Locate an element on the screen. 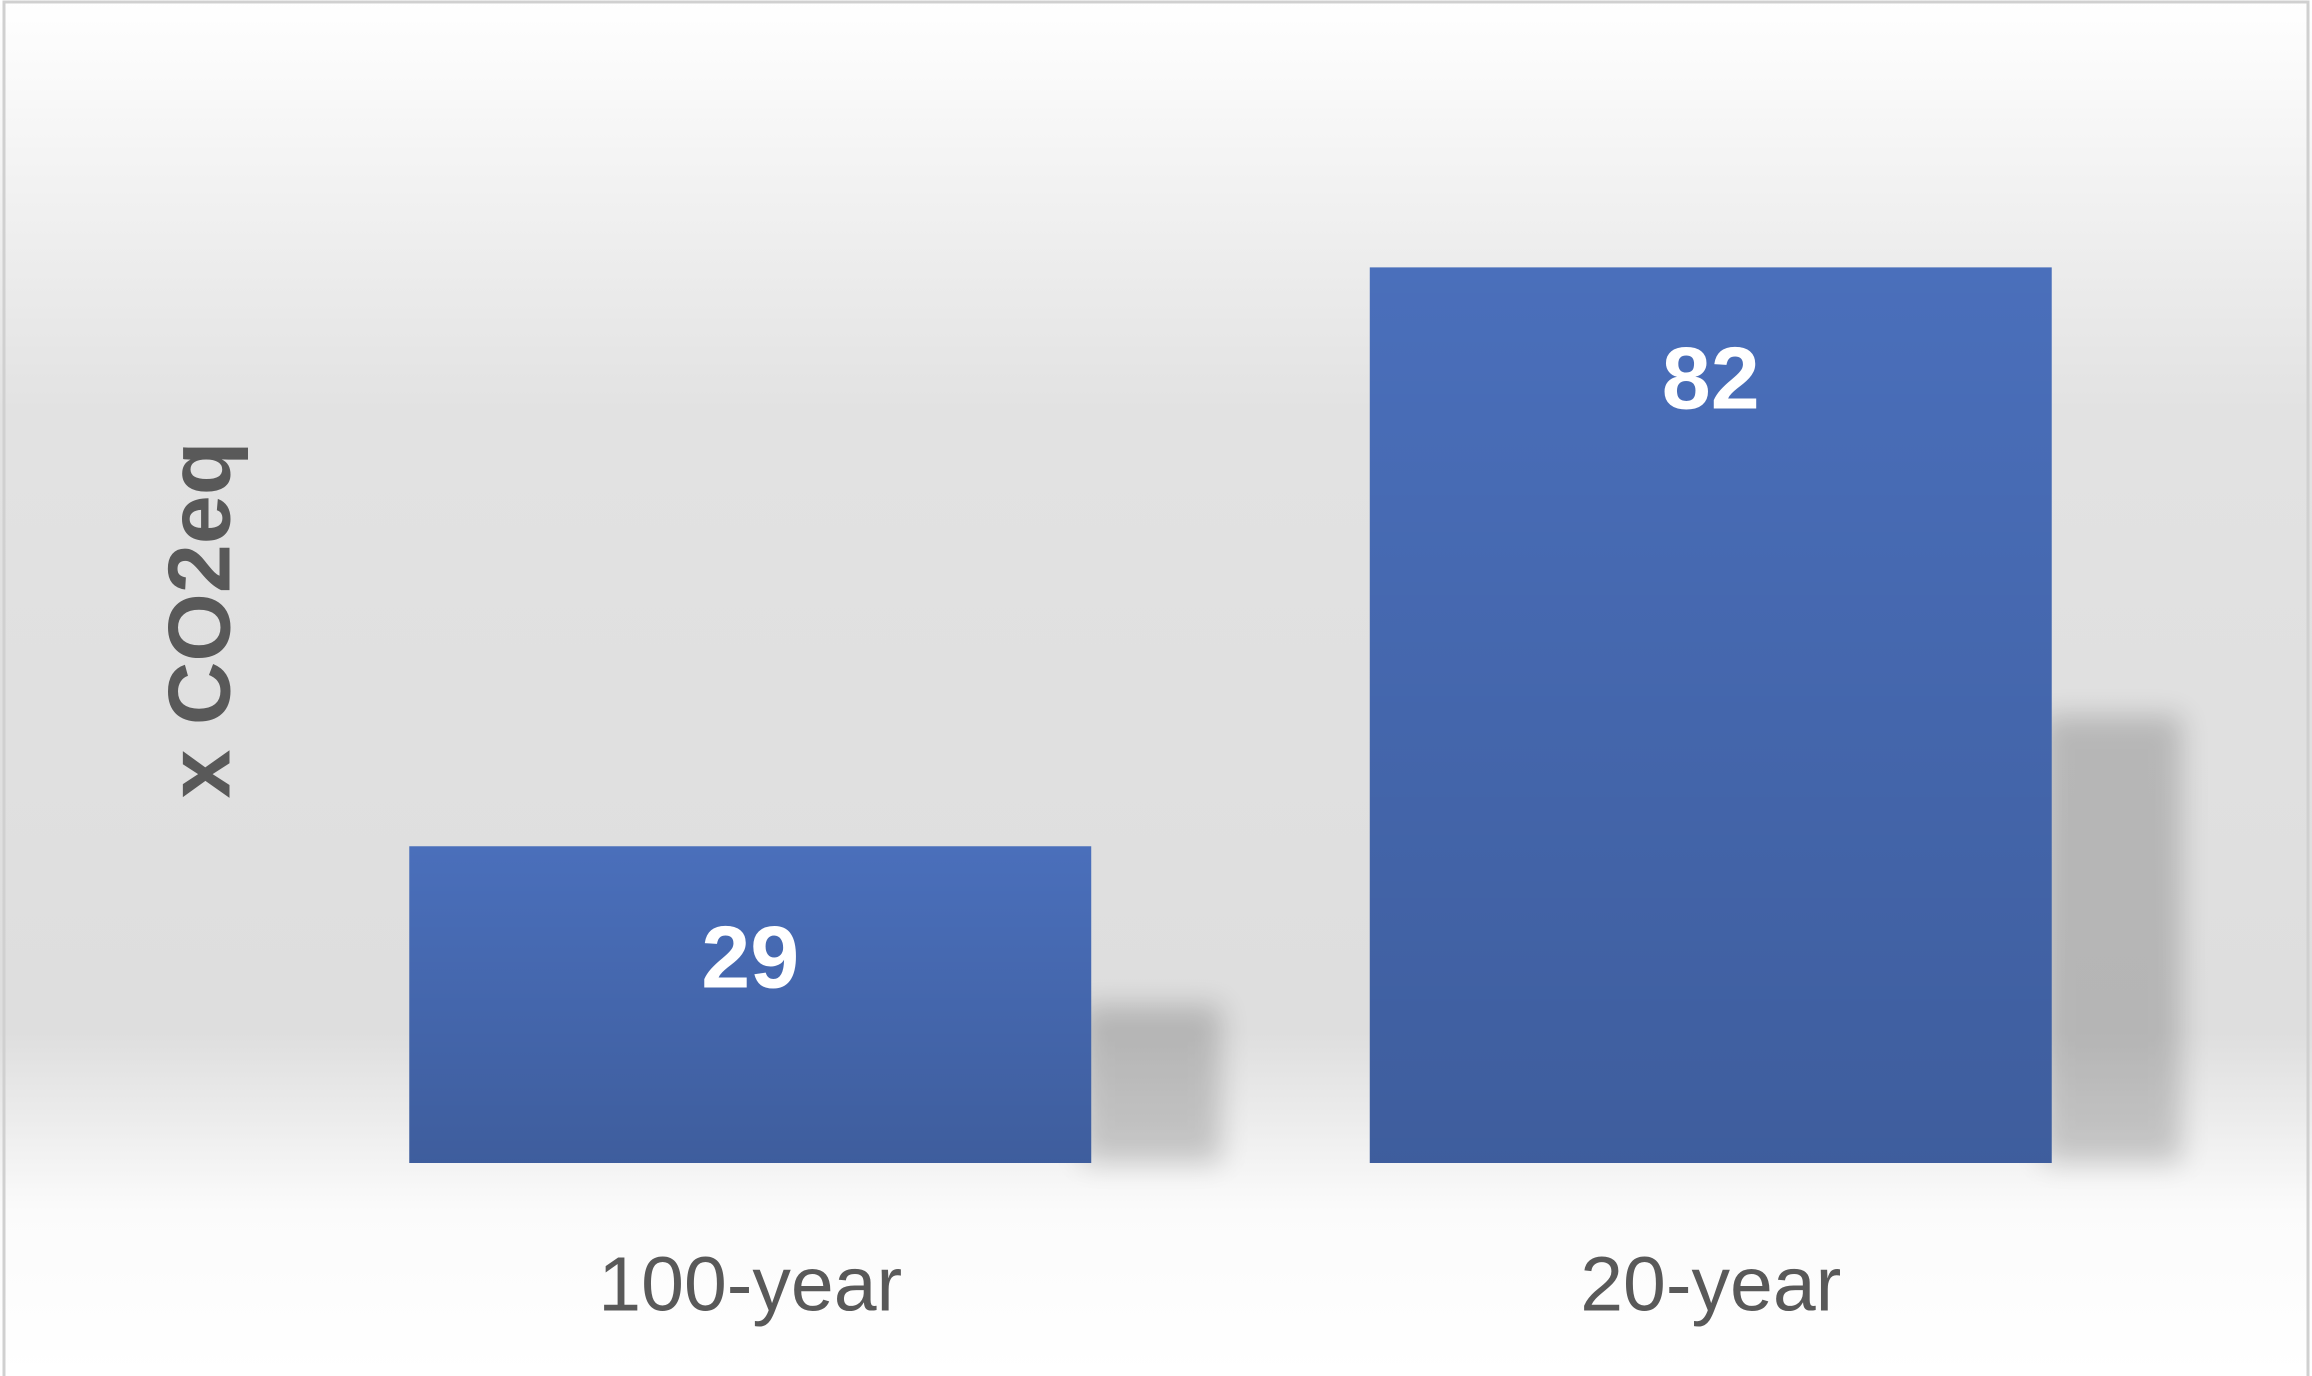 Image resolution: width=2312 pixels, height=1376 pixels. x-tick-label: 20-year is located at coordinates (1710, 1284).